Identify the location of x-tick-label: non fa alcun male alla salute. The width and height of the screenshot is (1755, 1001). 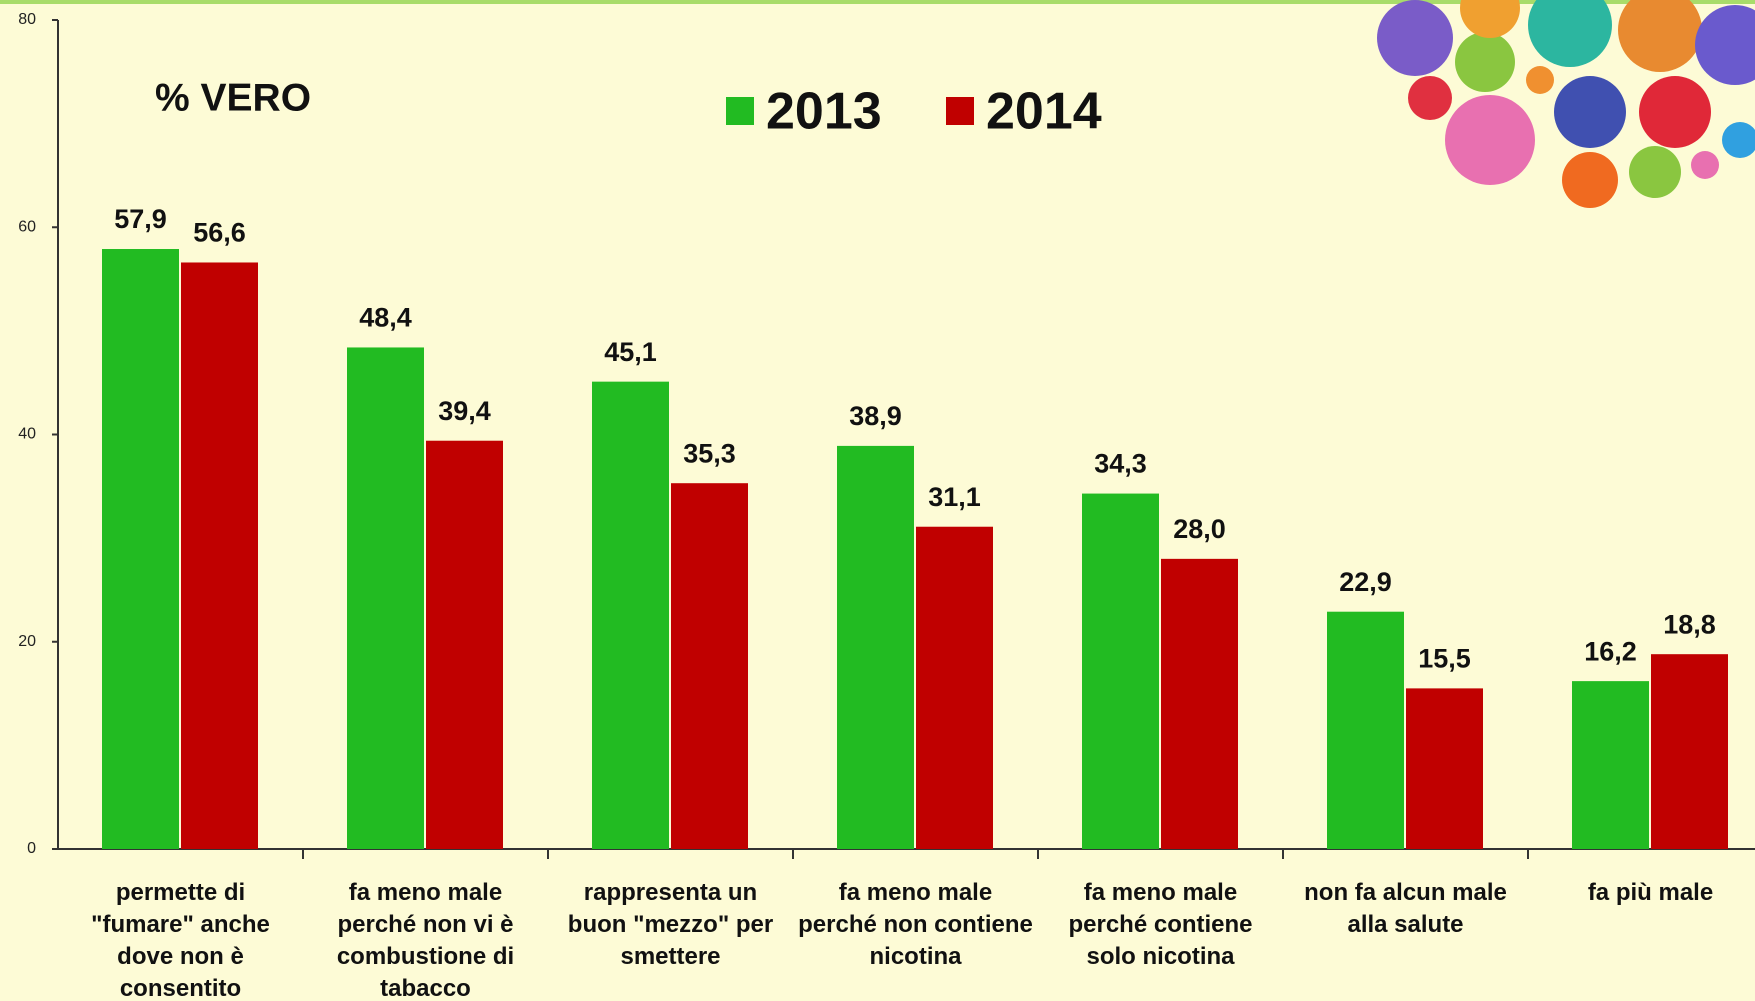
(1405, 908).